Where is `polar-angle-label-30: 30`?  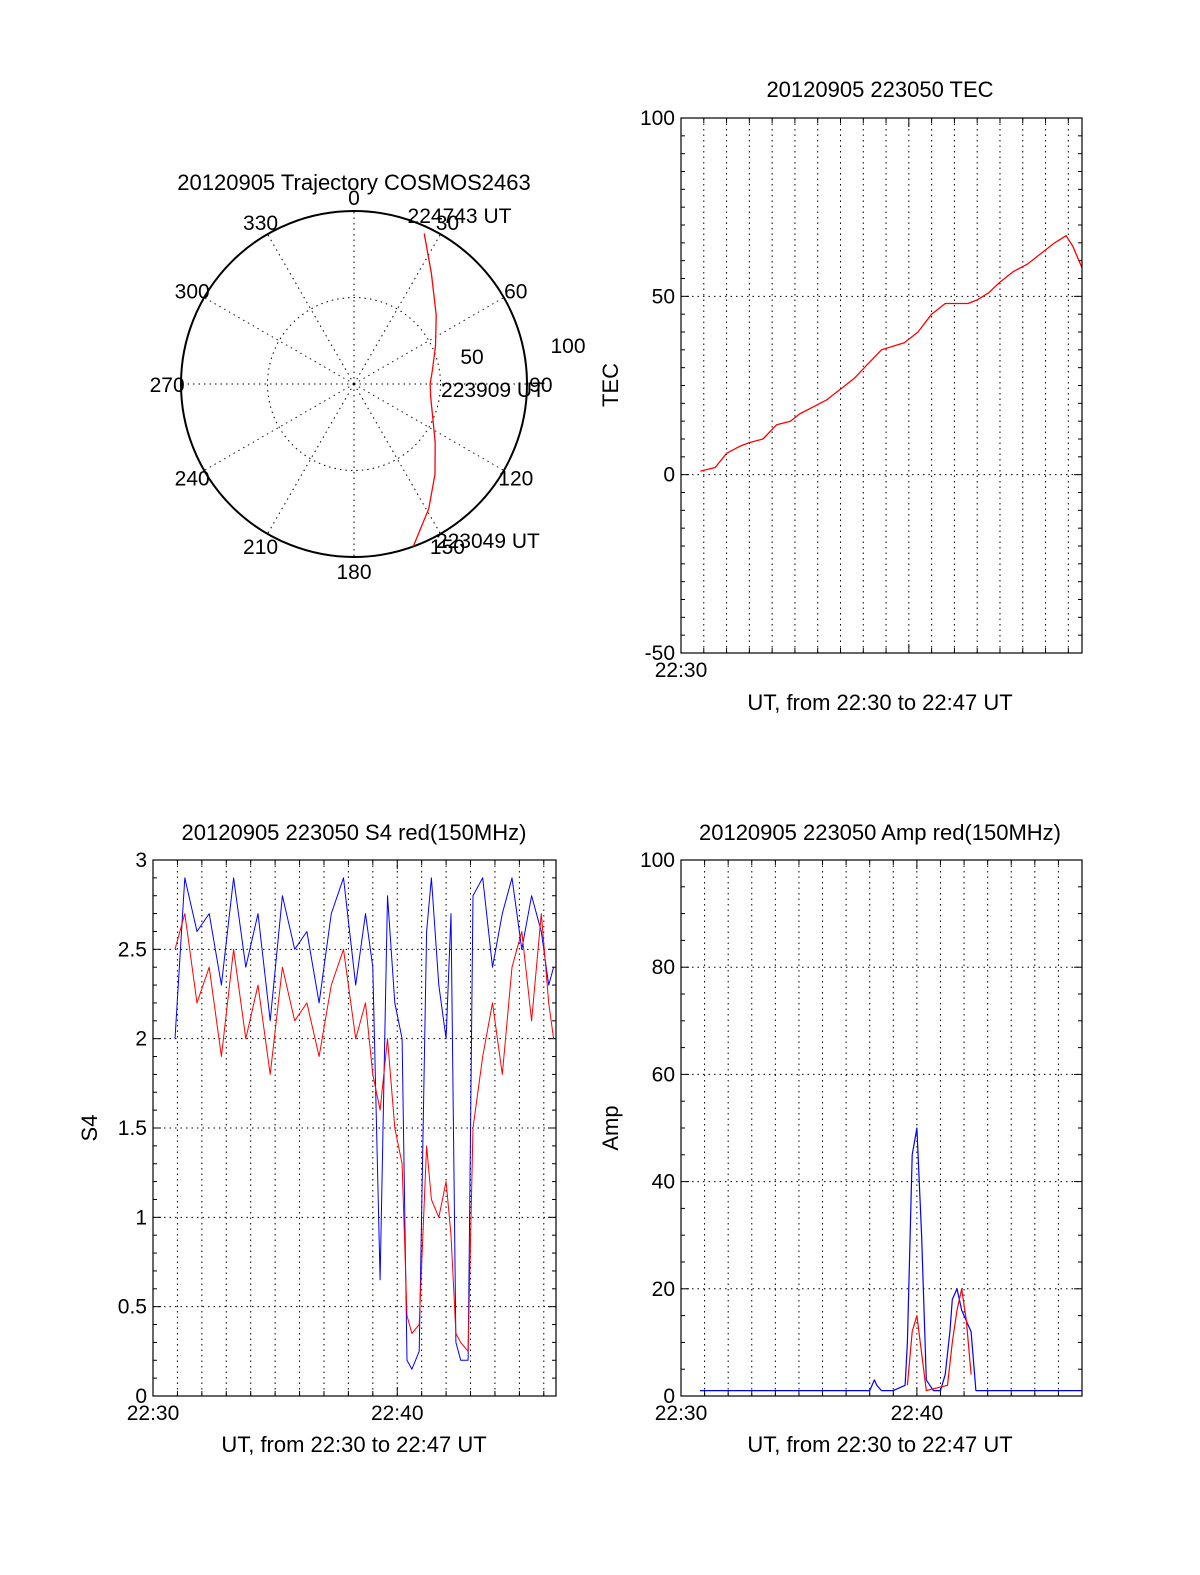
polar-angle-label-30: 30 is located at coordinates (447, 223).